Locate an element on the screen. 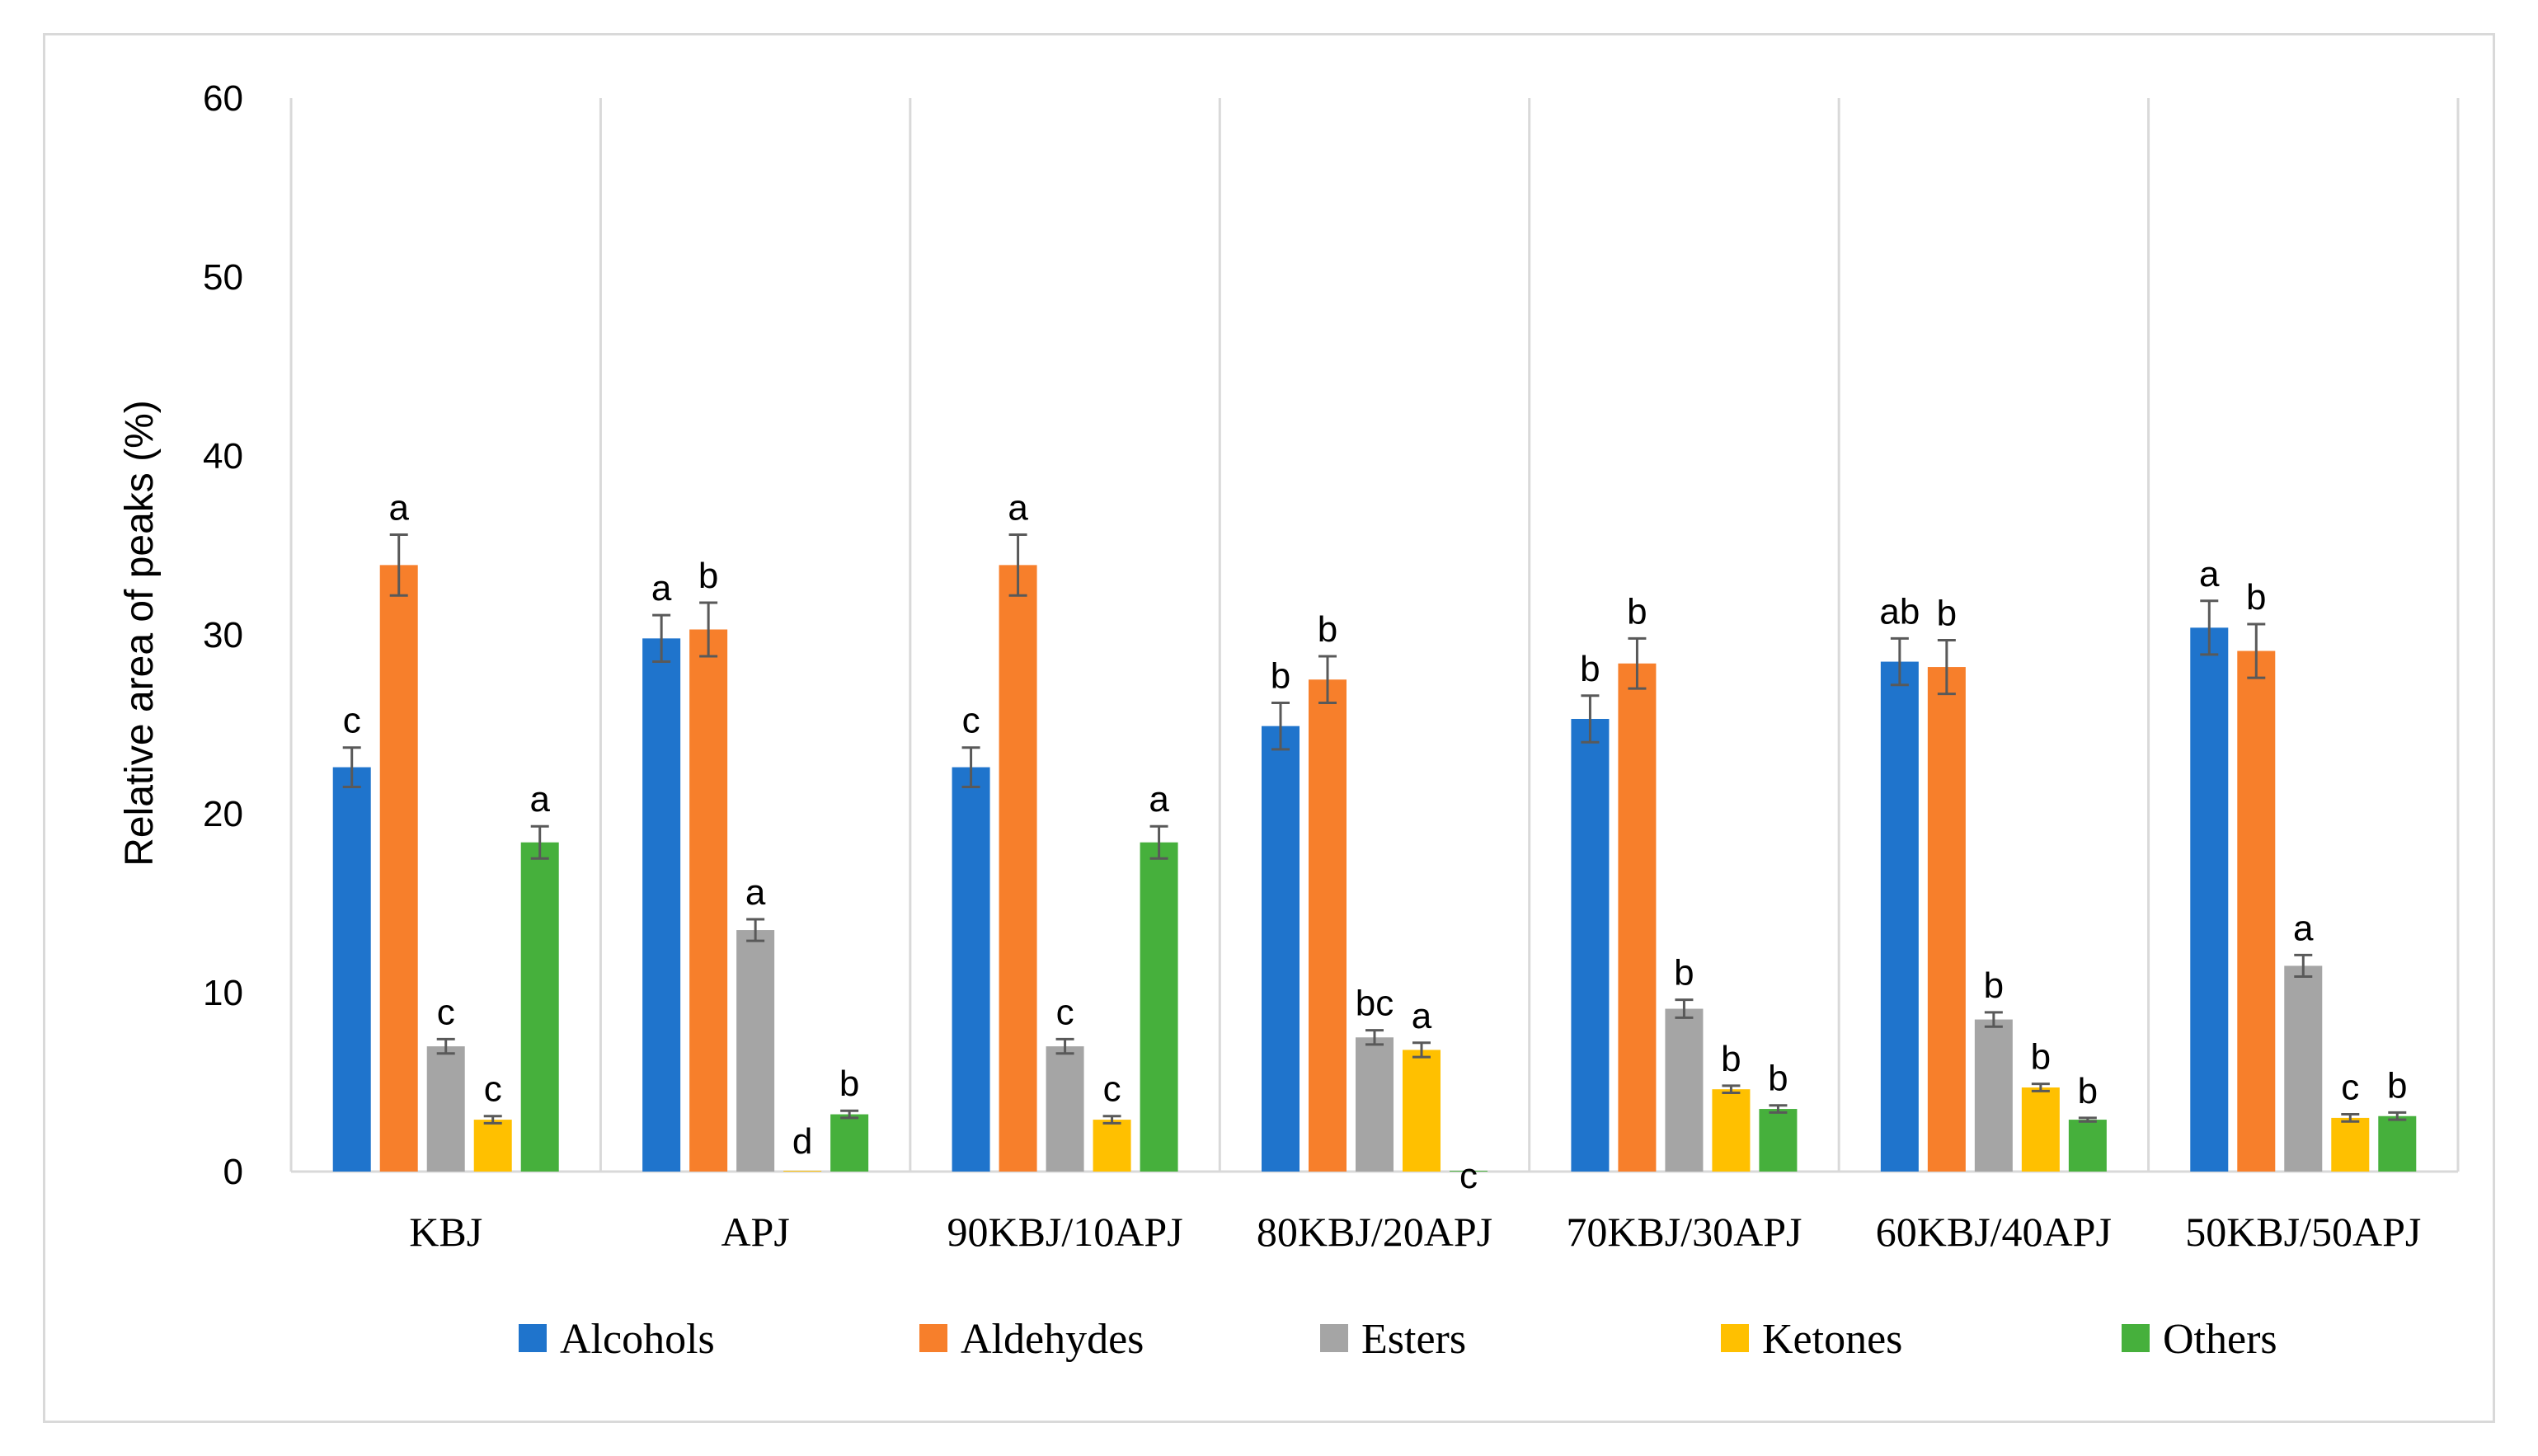 The height and width of the screenshot is (1456, 2538). significance-label: ab is located at coordinates (1900, 611).